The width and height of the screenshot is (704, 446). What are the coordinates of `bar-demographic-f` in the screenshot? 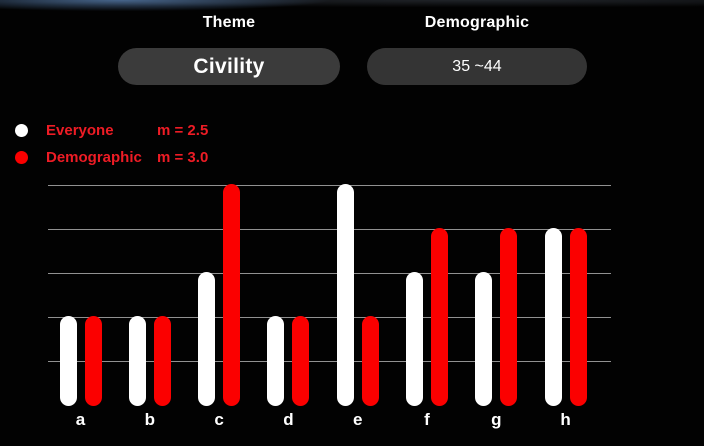 It's located at (439, 317).